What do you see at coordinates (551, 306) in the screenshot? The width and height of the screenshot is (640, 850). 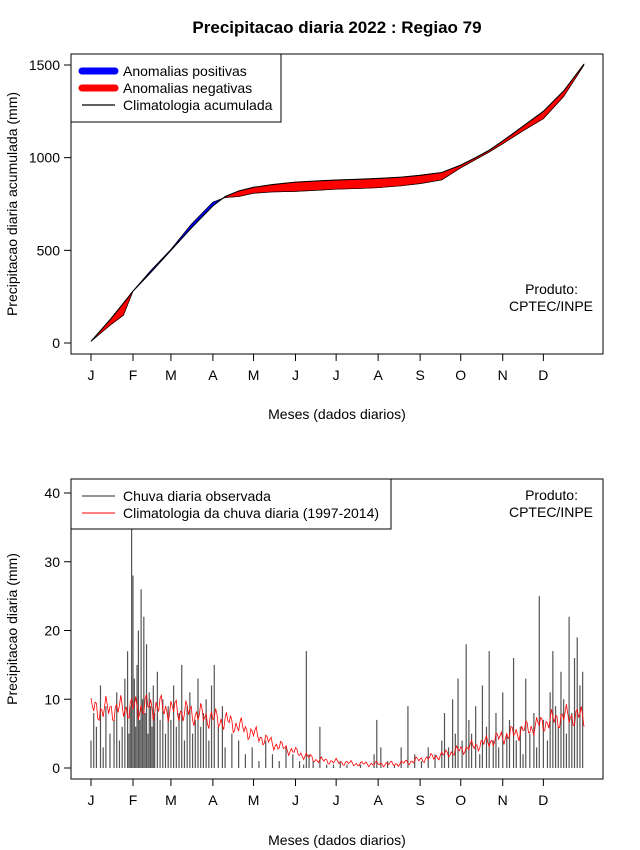 I see `accumulated-annotation-line2: CPTEC/INPE` at bounding box center [551, 306].